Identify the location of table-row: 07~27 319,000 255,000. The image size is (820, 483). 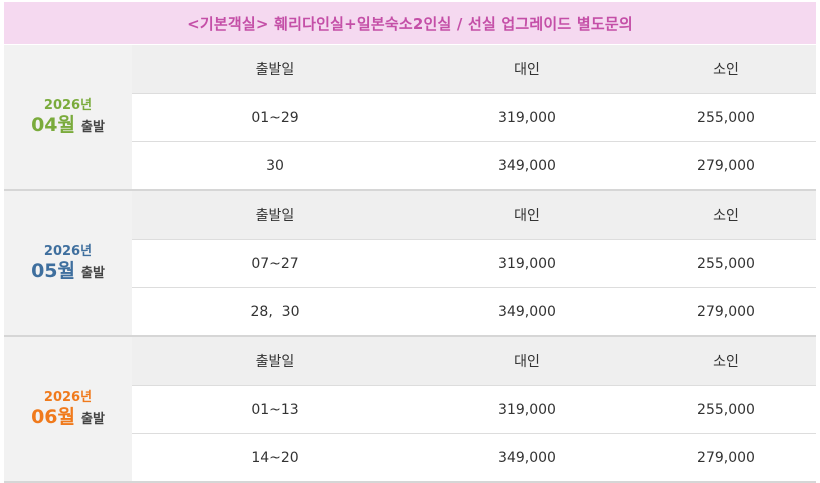
(474, 263).